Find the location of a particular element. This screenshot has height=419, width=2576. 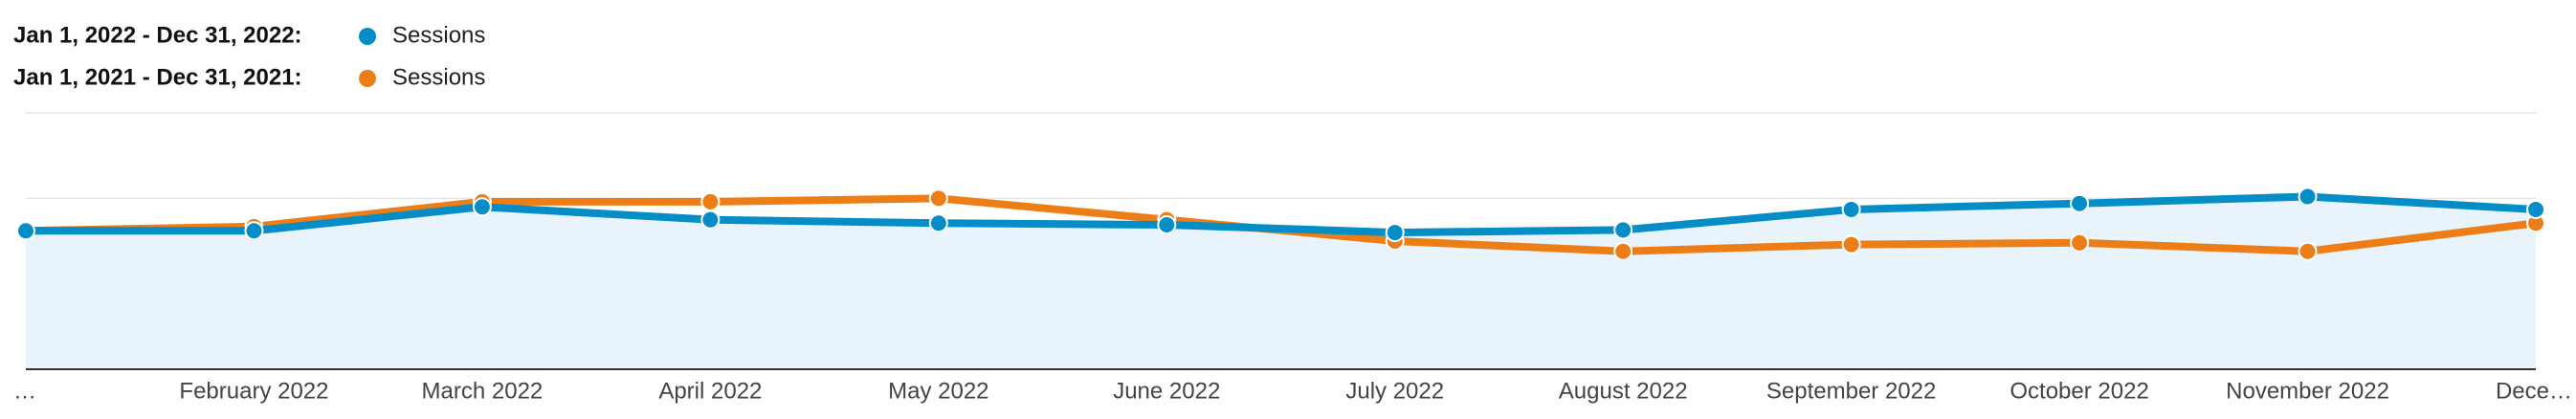

x-tick-label: June 2022 is located at coordinates (1166, 391).